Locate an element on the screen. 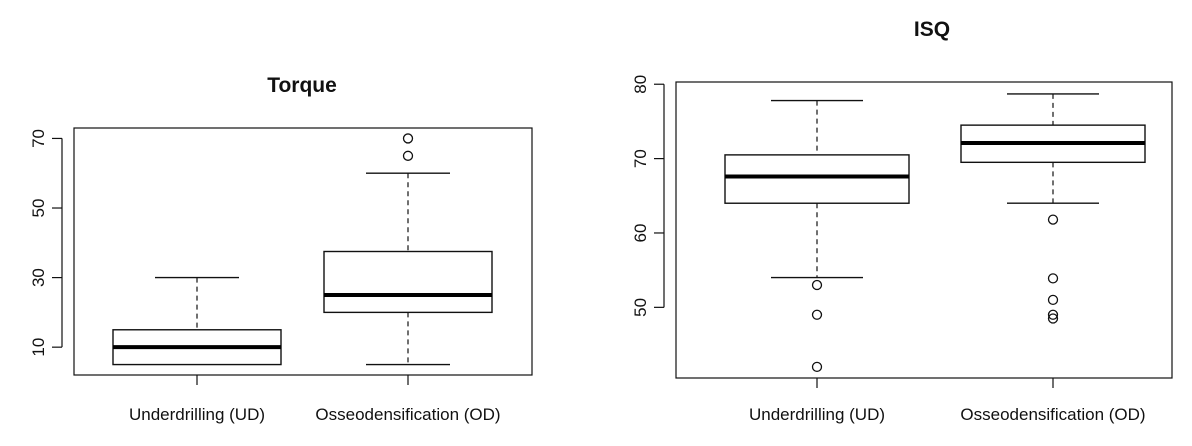 Image resolution: width=1192 pixels, height=446 pixels. y-tick-label: 80 is located at coordinates (640, 84).